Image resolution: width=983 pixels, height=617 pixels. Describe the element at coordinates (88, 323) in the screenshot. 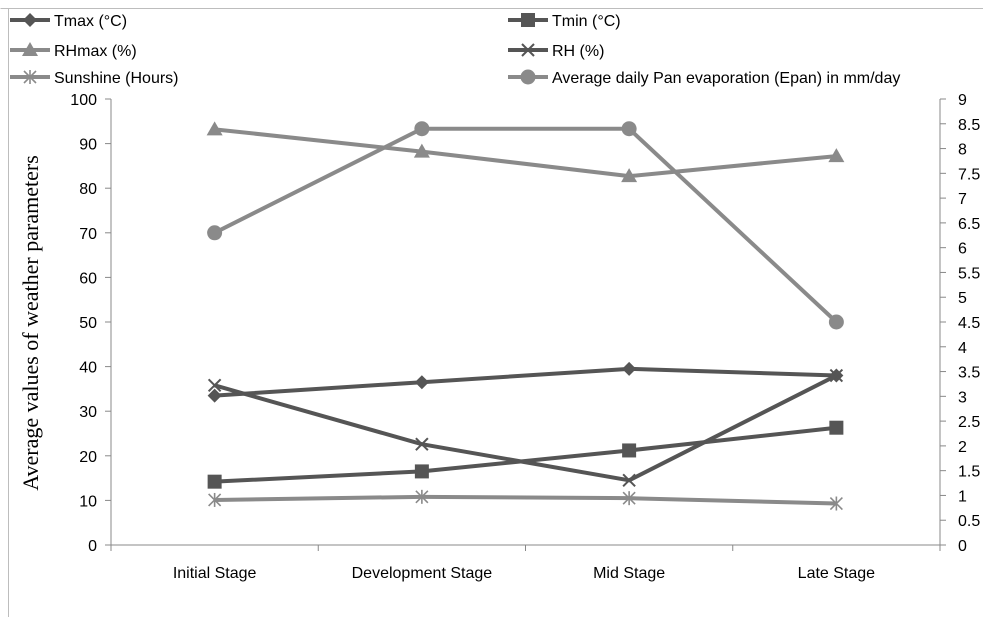

I see `y-tick-label: 50` at that location.